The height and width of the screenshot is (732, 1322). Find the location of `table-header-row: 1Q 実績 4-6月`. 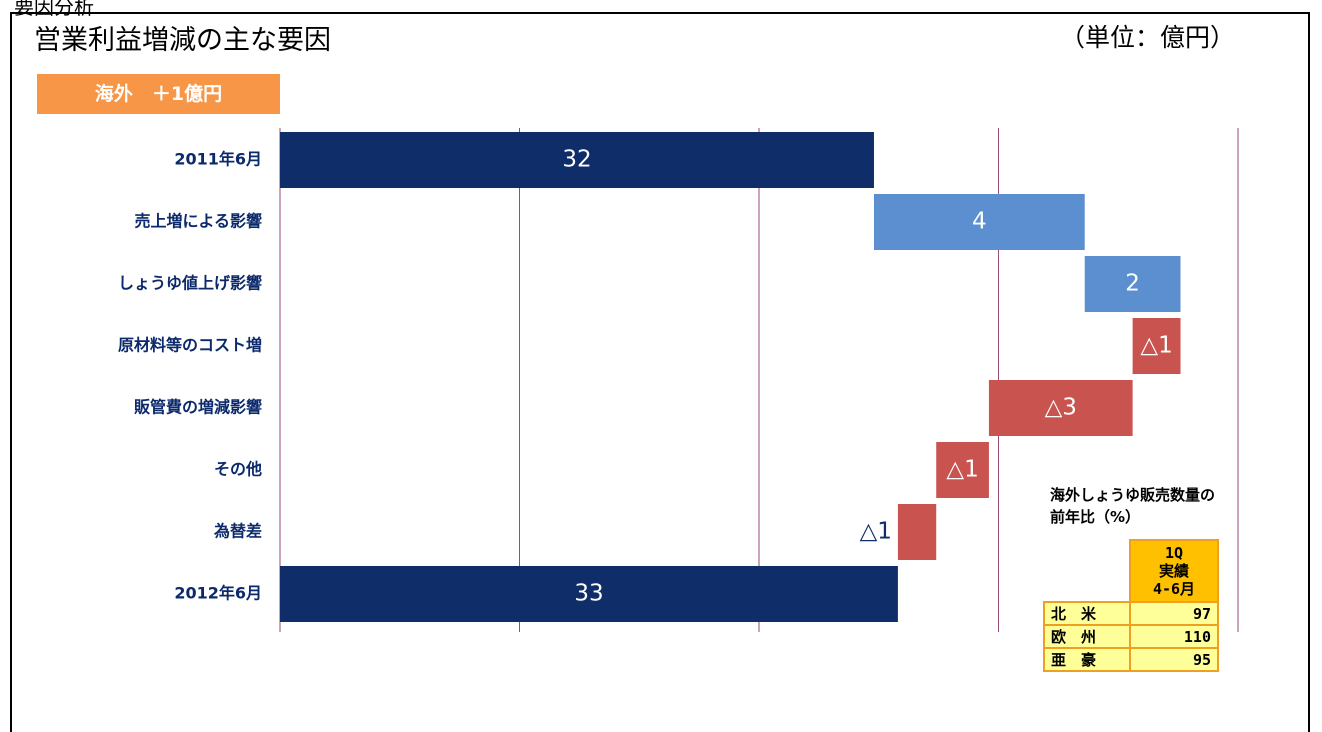

table-header-row: 1Q 実績 4-6月 is located at coordinates (1131, 571).